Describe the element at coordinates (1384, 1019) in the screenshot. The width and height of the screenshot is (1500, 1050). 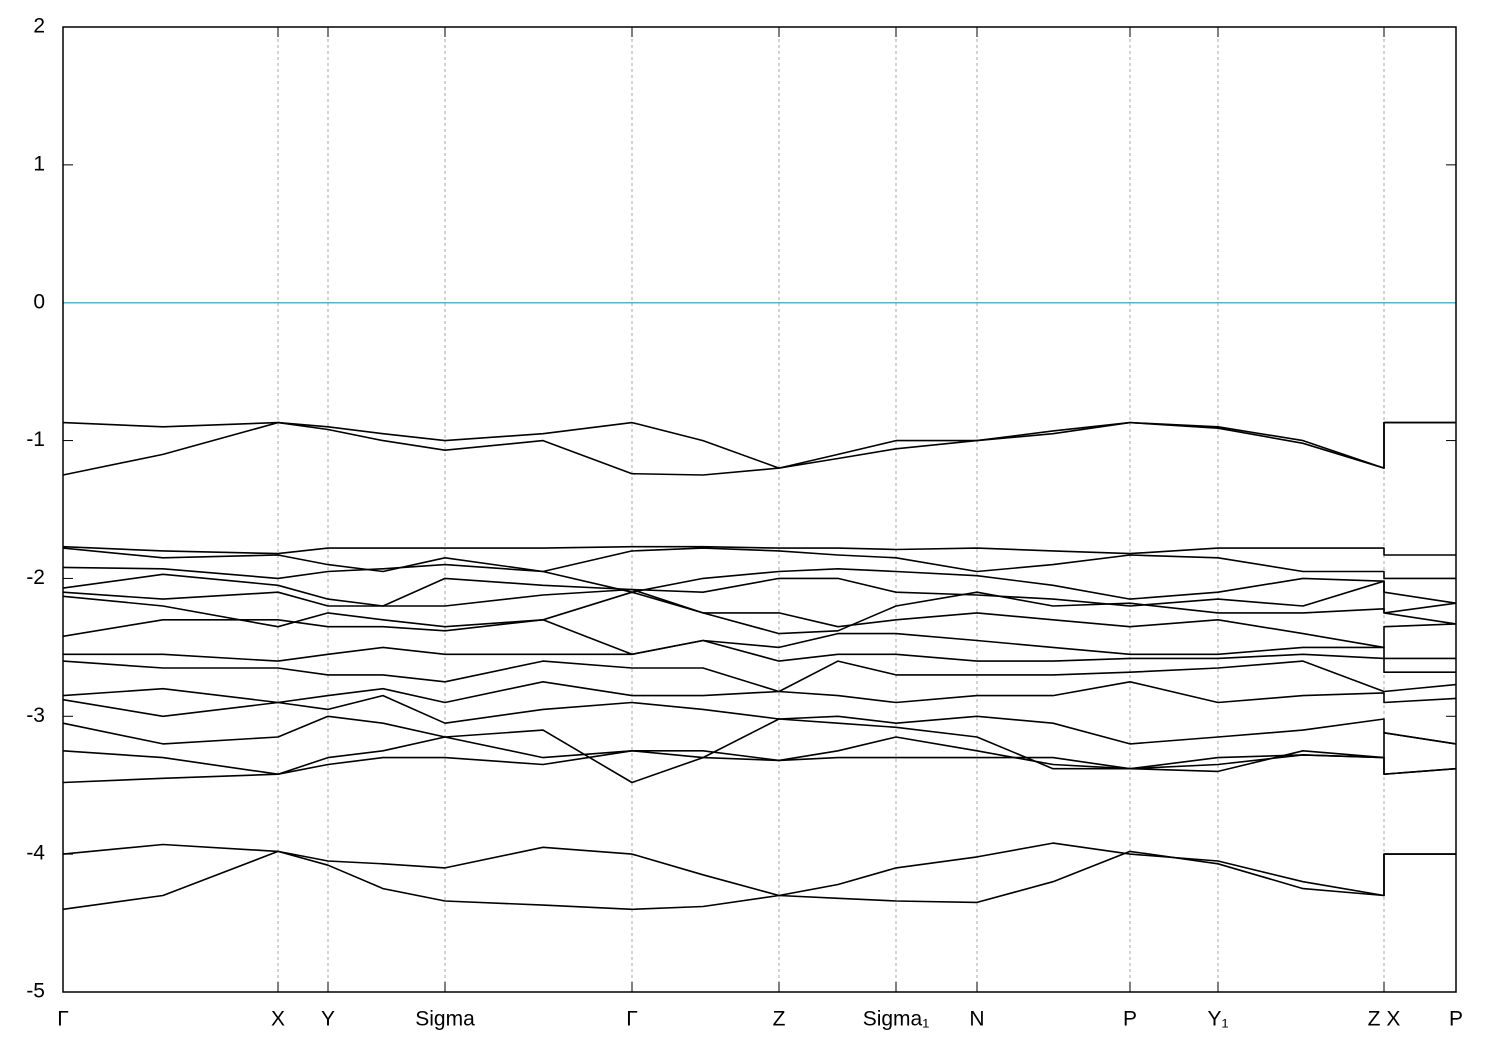
I see `x-tick-label: Z X` at that location.